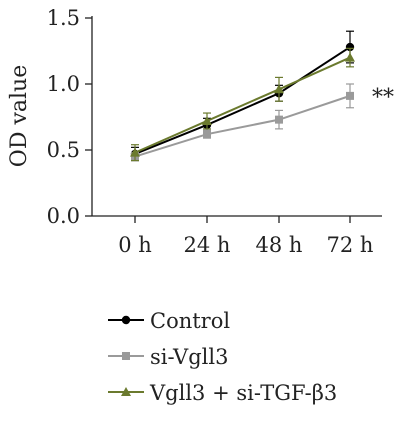  What do you see at coordinates (190, 321) in the screenshot?
I see `legend-label: Control` at bounding box center [190, 321].